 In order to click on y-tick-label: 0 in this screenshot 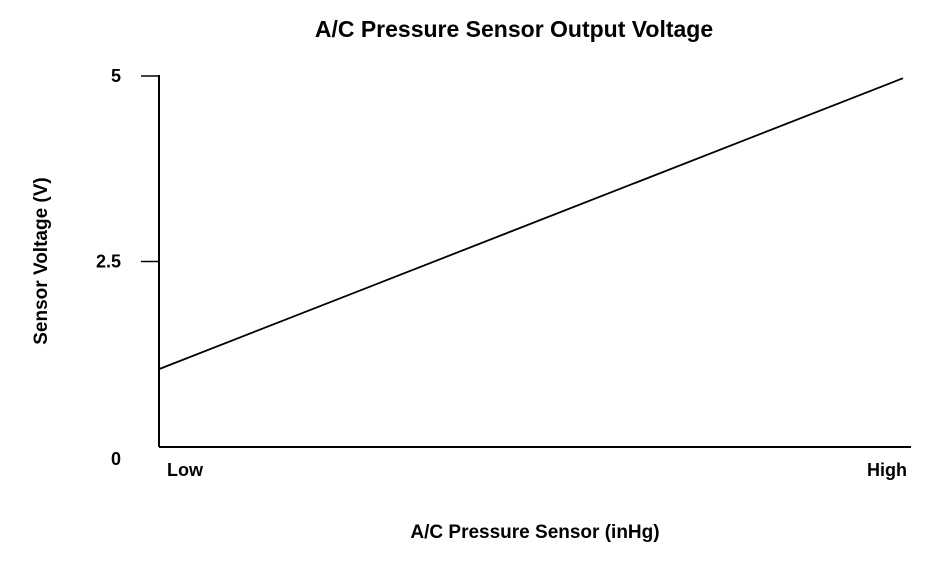, I will do `click(116, 459)`.